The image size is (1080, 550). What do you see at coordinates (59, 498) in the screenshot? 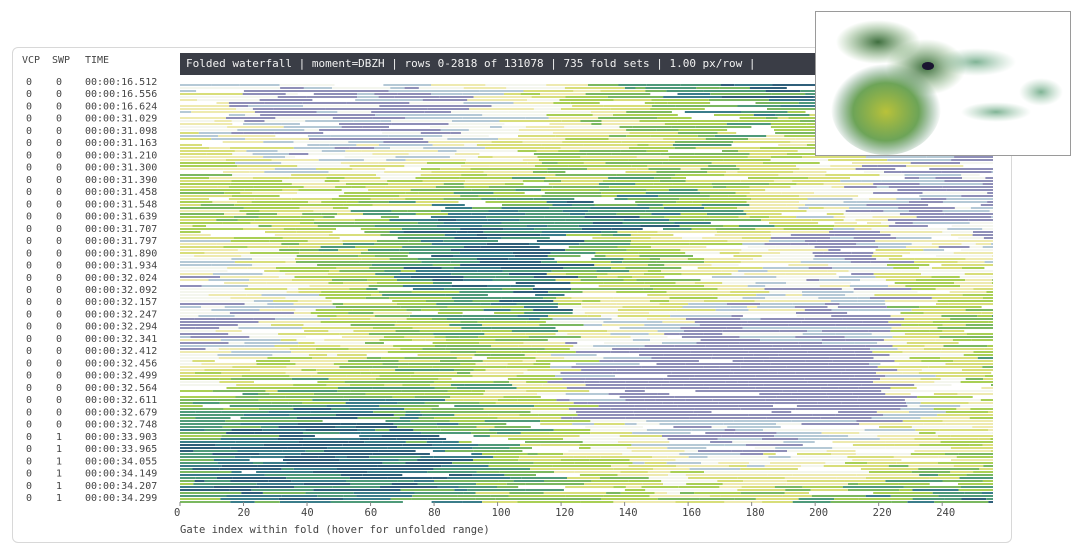
I see `row-swp: 1` at bounding box center [59, 498].